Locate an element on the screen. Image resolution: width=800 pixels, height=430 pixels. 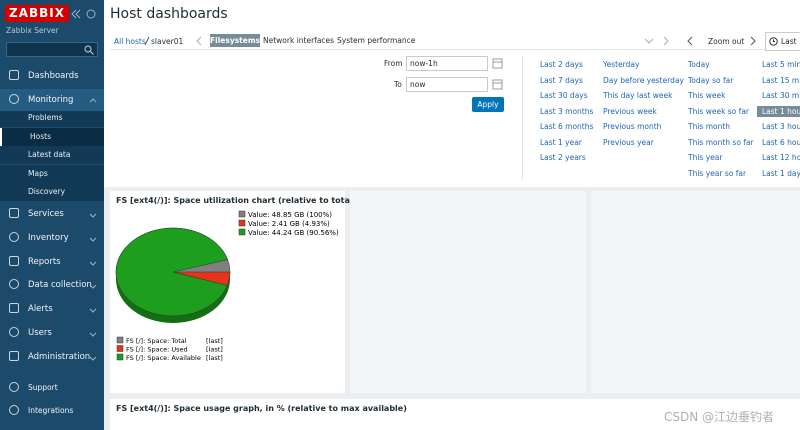
tab-scroll is located at coordinates (659, 41).